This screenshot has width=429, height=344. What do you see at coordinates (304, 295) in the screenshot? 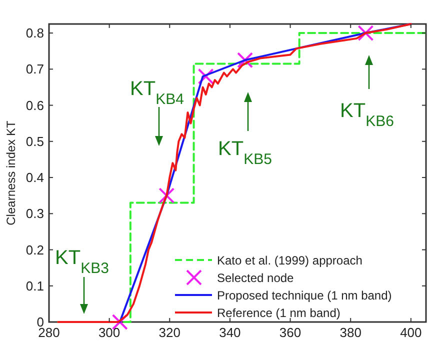
I see `legend-label: Proposed technique (1 nm band)` at bounding box center [304, 295].